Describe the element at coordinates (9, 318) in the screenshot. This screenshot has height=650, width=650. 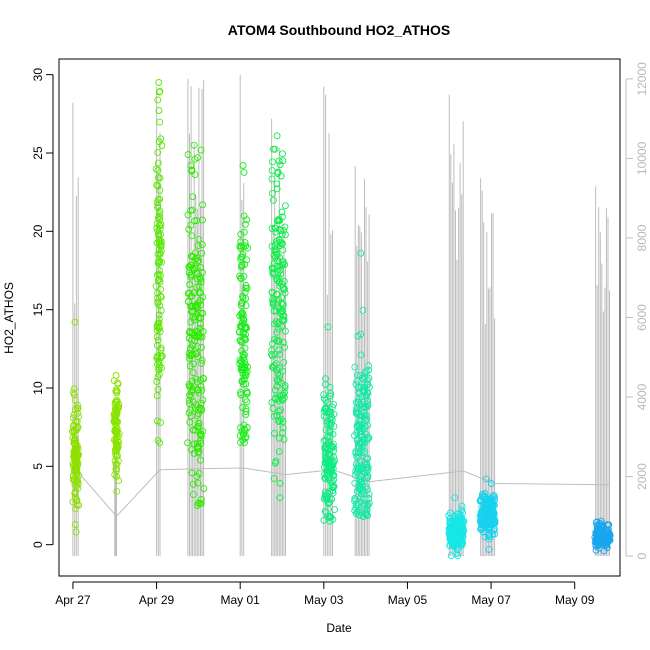
I see `y-axis-label: HO2_ATHOS` at that location.